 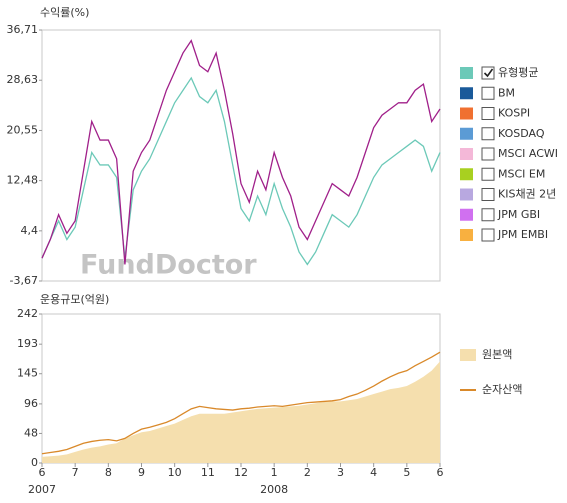 What do you see at coordinates (23, 29) in the screenshot?
I see `y-tick-label: 36,71` at bounding box center [23, 29].